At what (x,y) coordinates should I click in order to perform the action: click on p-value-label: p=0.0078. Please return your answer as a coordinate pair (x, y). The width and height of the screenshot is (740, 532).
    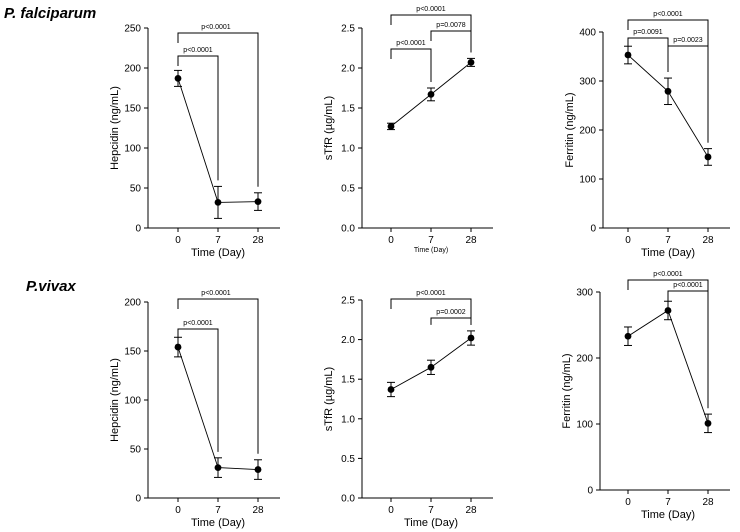
    Looking at the image, I should click on (450, 25).